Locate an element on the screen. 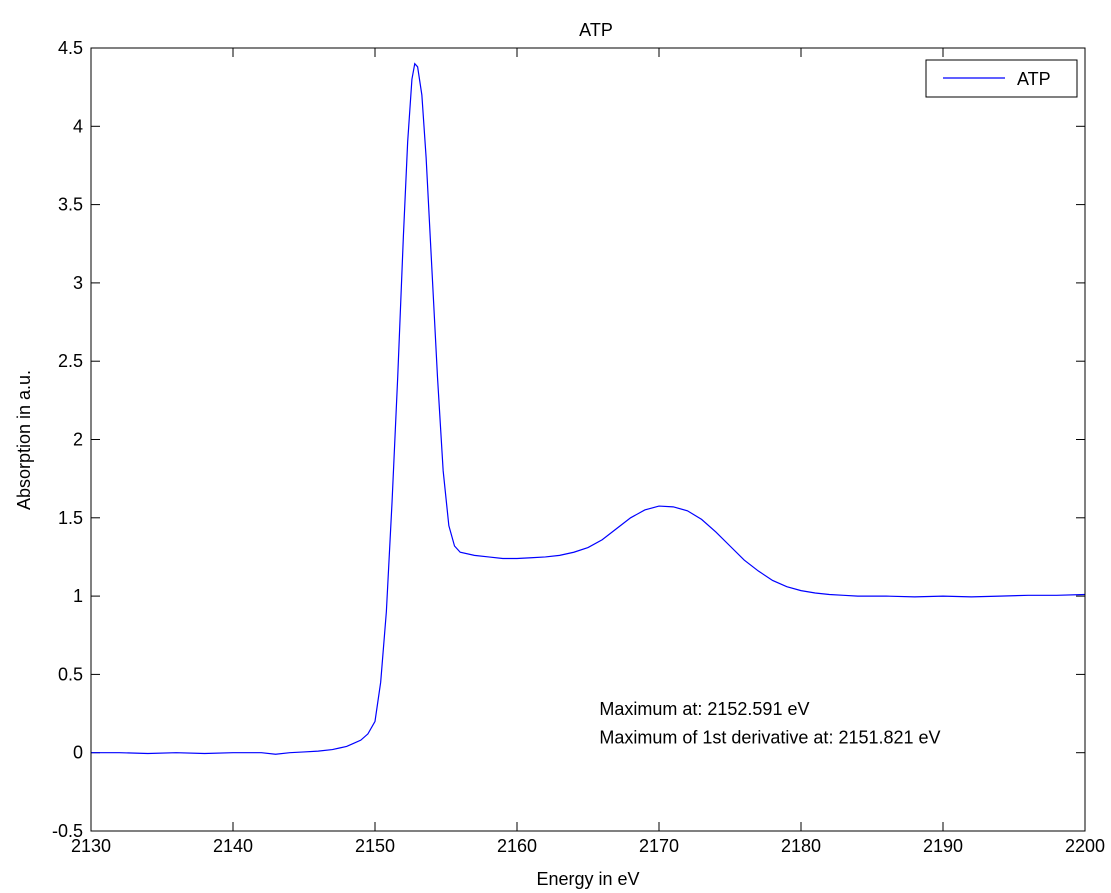 This screenshot has height=893, width=1111. x-tick-label: 2180 is located at coordinates (801, 846).